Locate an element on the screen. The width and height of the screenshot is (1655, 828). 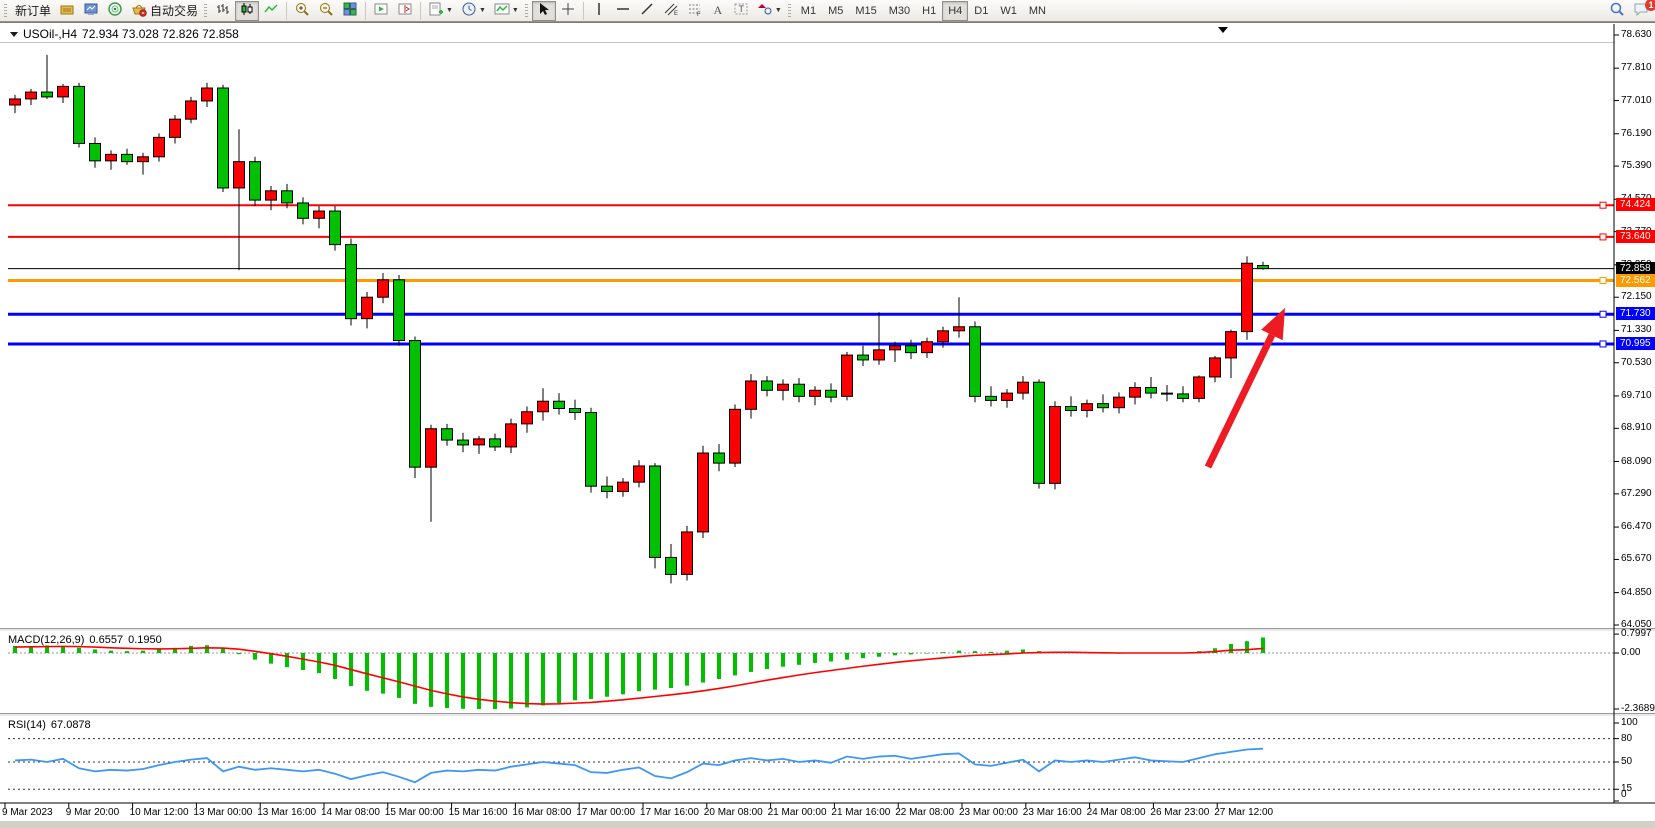
tab-timeframe-M1: M1 is located at coordinates (808, 11).